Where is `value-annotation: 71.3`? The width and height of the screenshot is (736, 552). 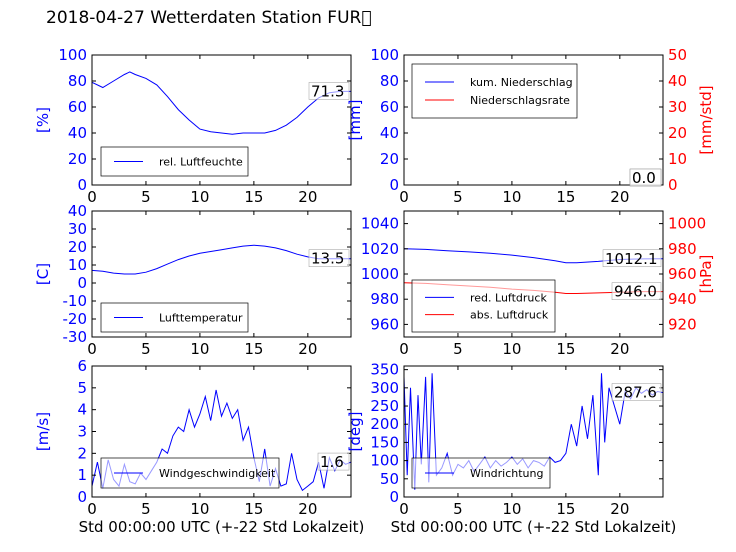
value-annotation: 71.3 is located at coordinates (327, 91).